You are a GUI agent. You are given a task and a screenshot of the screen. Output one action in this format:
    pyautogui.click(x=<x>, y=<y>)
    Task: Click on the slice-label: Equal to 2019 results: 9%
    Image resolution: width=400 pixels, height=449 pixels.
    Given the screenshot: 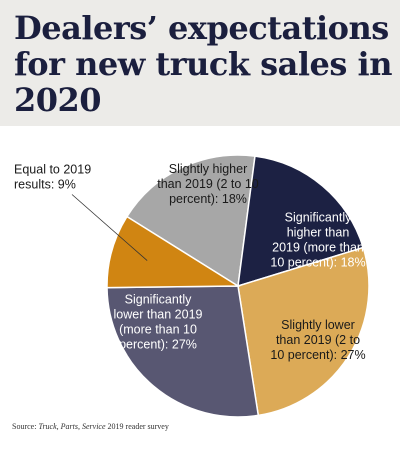 What is the action you would take?
    pyautogui.click(x=52, y=177)
    